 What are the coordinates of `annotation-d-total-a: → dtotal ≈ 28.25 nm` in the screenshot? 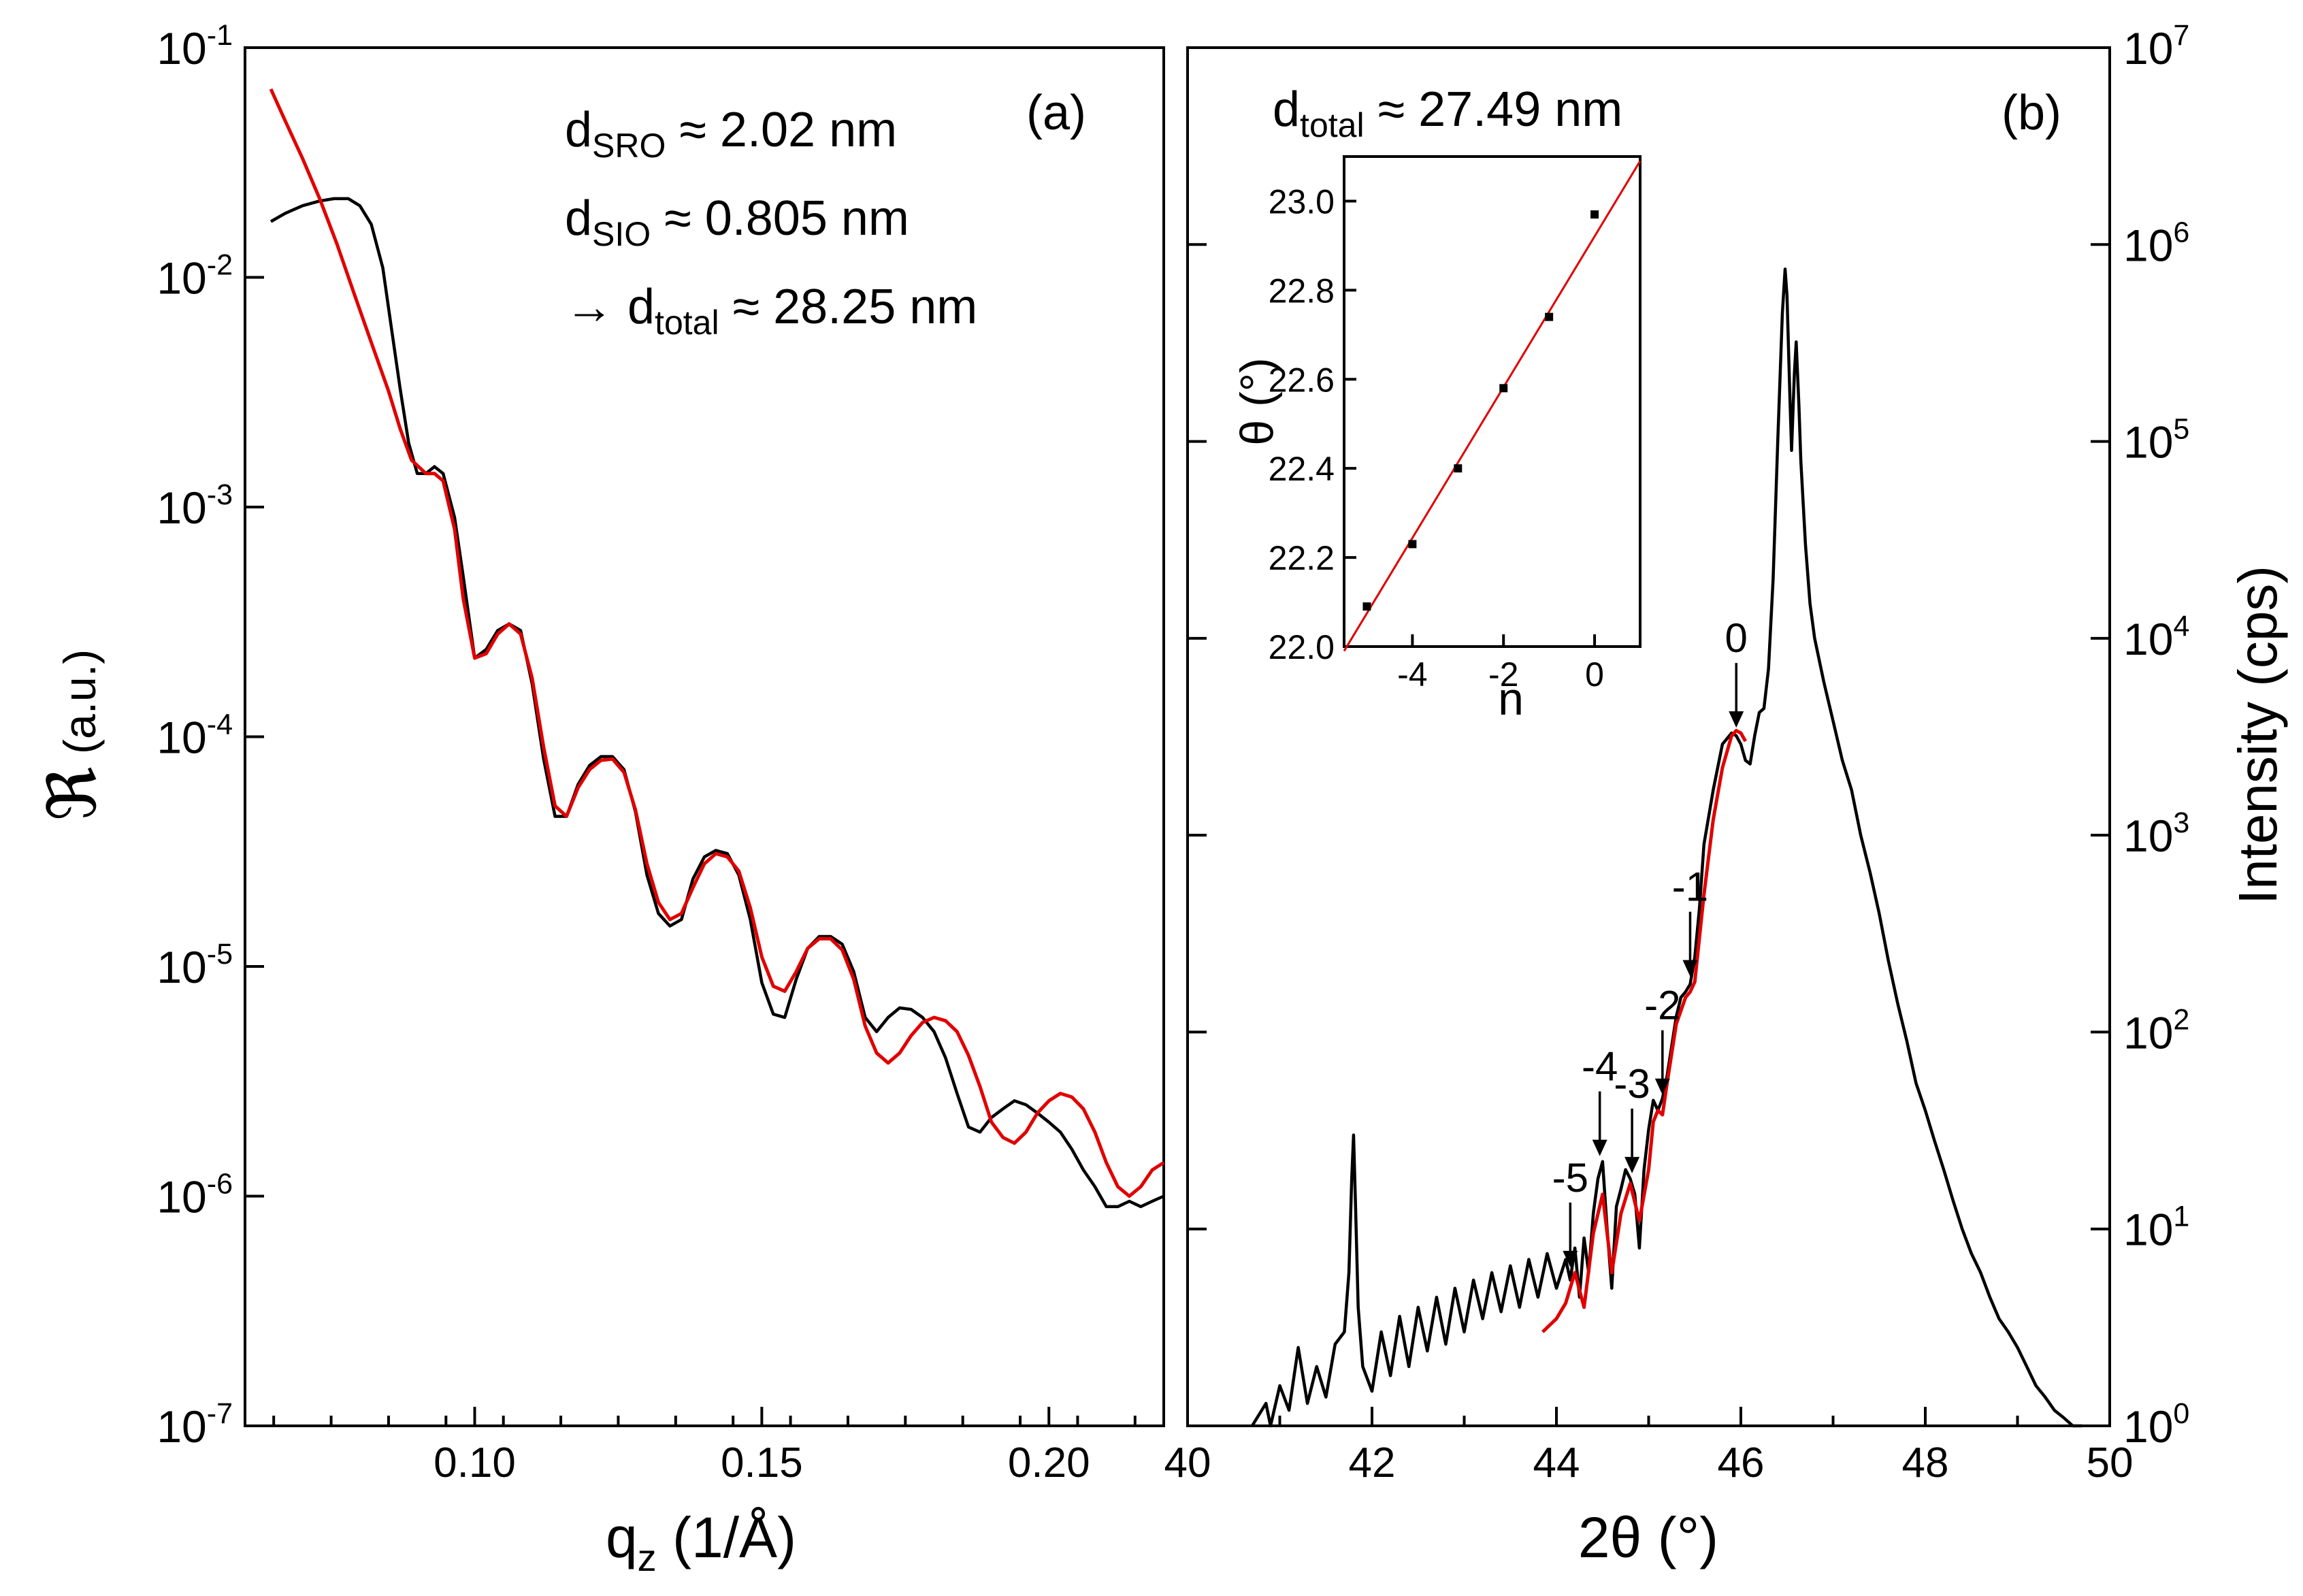 It's located at (771, 311).